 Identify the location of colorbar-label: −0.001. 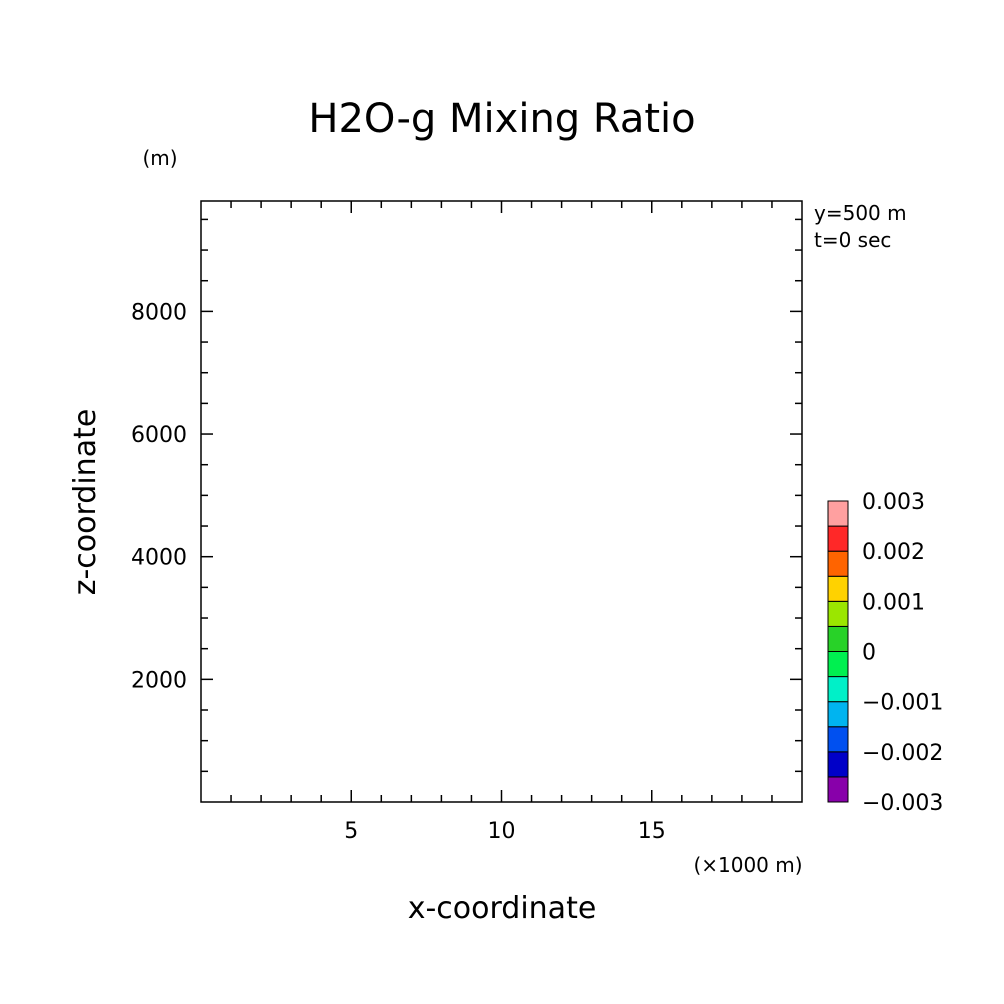
(902, 703).